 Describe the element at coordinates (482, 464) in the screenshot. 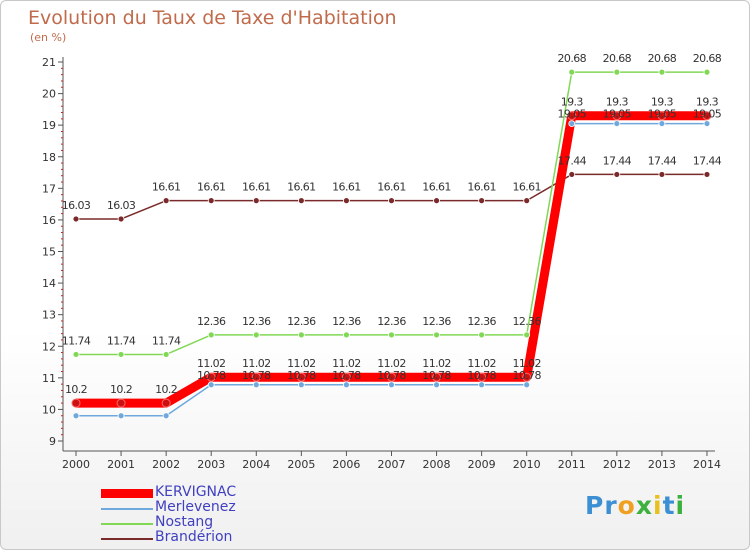

I see `x-tick-label: 2009` at that location.